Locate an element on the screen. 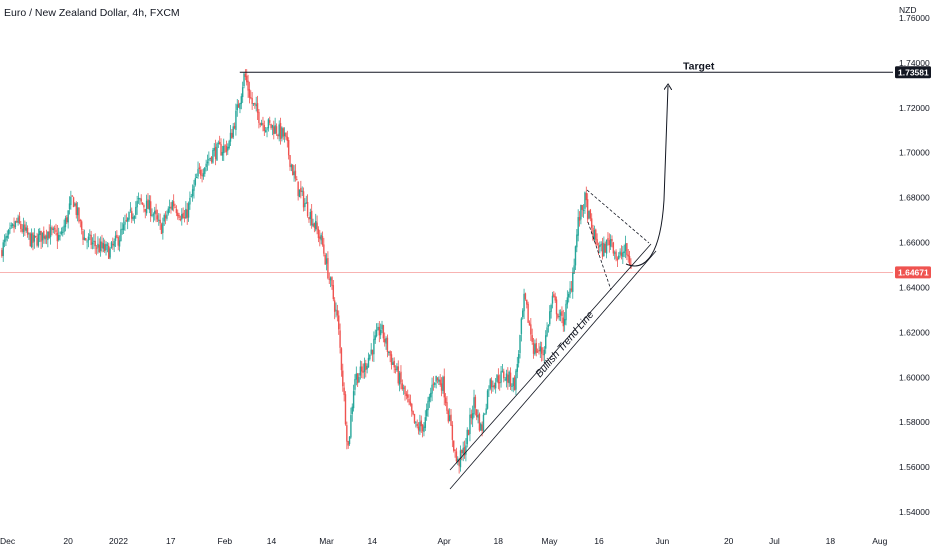 The height and width of the screenshot is (555, 932). trendline-upper is located at coordinates (550, 357).